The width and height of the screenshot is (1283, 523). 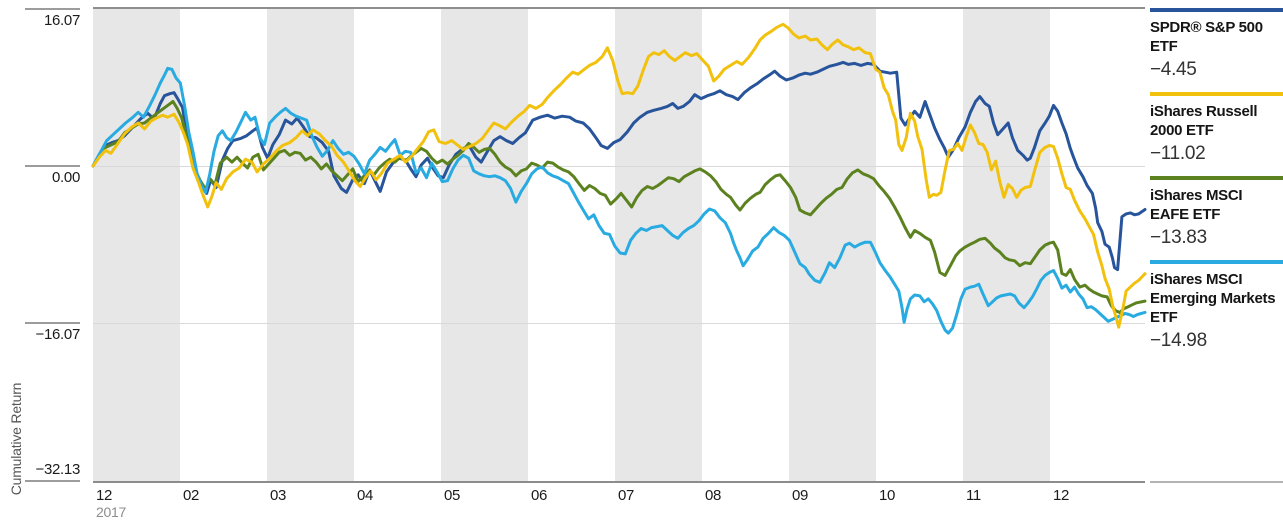 What do you see at coordinates (16, 439) in the screenshot?
I see `y-axis-title: Cumulative Return` at bounding box center [16, 439].